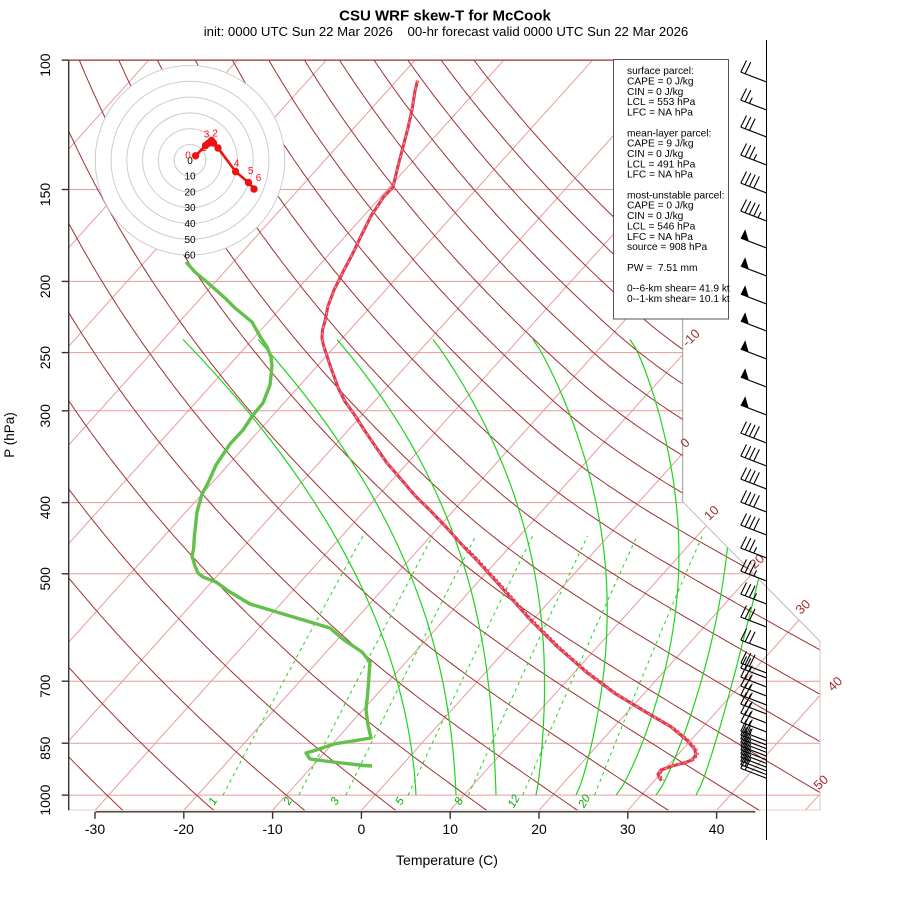 This screenshot has height=905, width=900. I want to click on svg-text: PW = 7.51 mm, so click(662, 268).